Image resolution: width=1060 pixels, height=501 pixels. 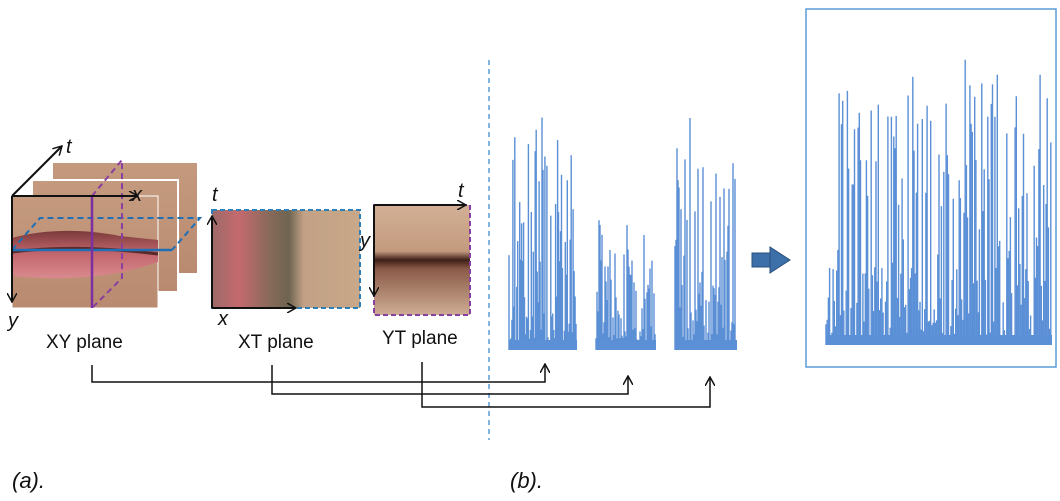 What do you see at coordinates (85, 252) in the screenshot?
I see `xy-frame-front` at bounding box center [85, 252].